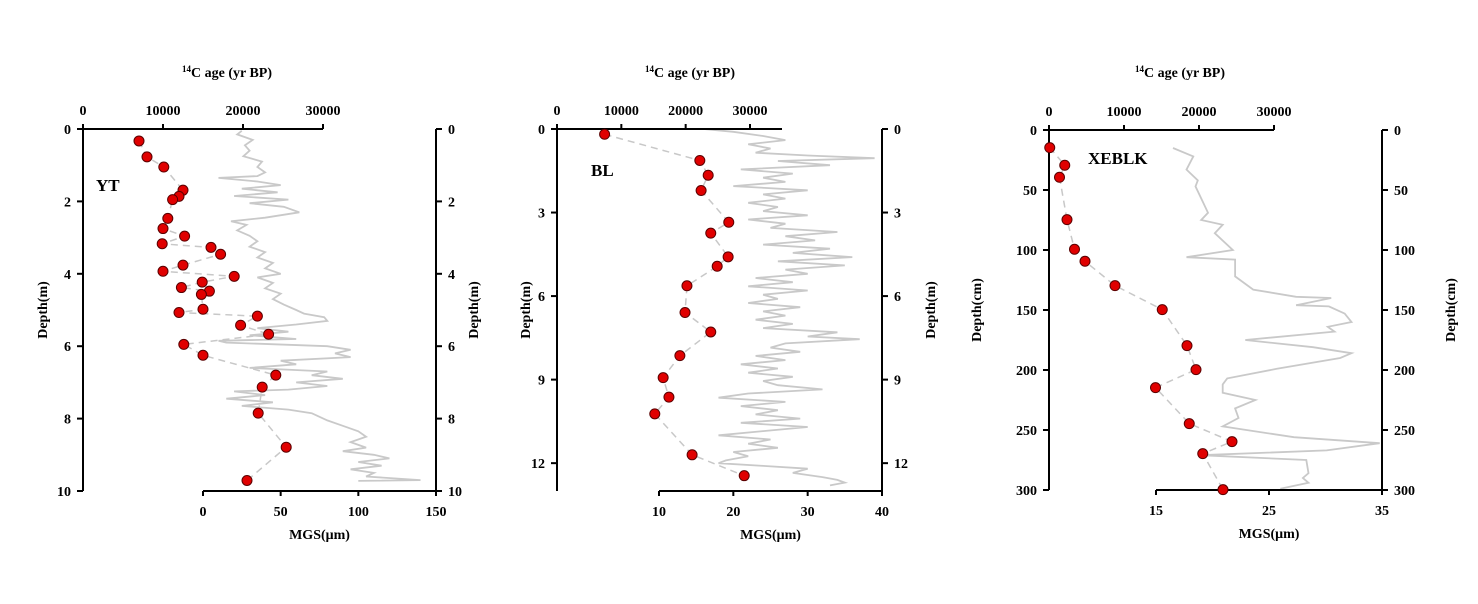 The height and width of the screenshot is (604, 1478). I want to click on depth-tick-label-left: 8, so click(67, 420).